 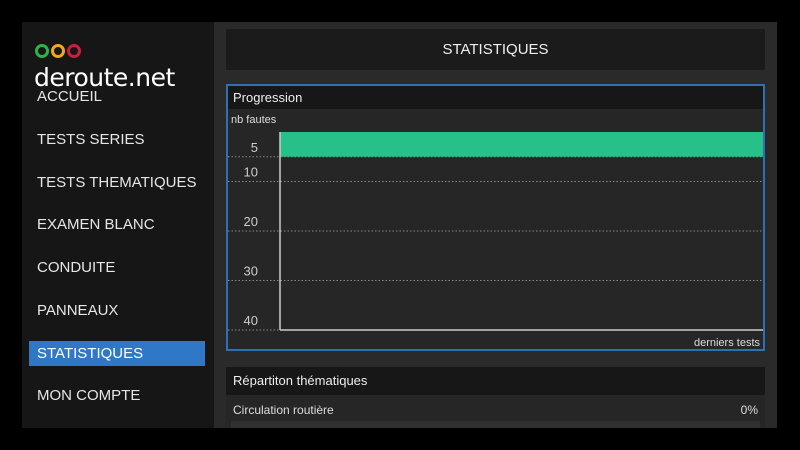 What do you see at coordinates (254, 120) in the screenshot?
I see `y-axis-label: nb fautes` at bounding box center [254, 120].